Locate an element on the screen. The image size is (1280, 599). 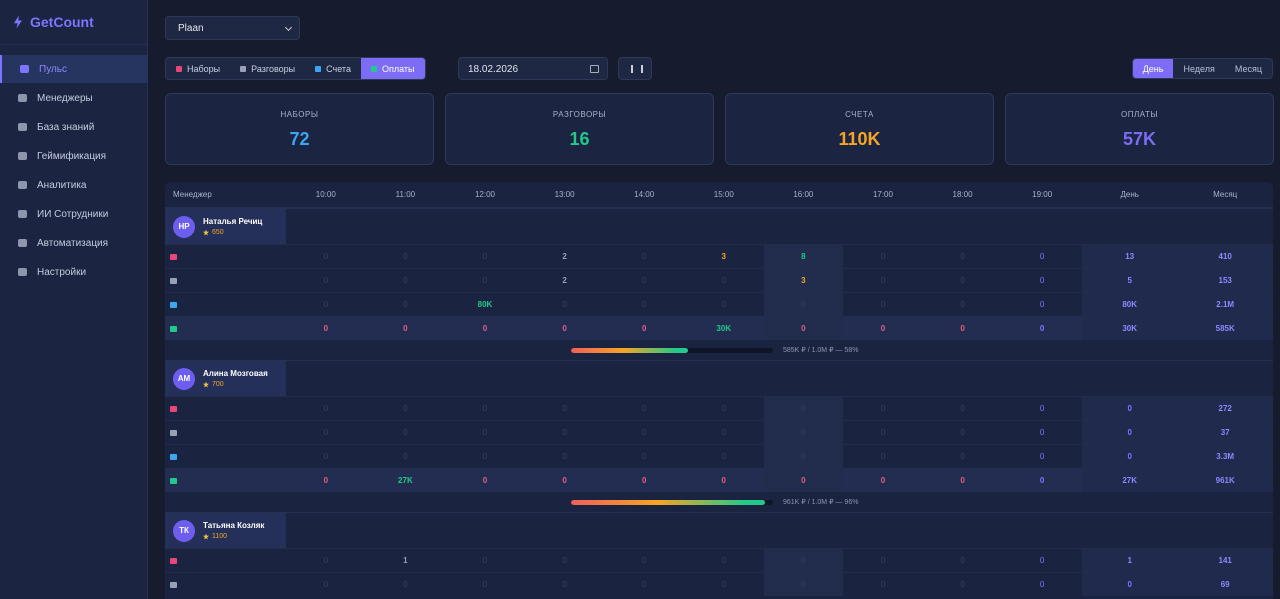
nav-item: ИИ Сотрудники is located at coordinates (74, 214).